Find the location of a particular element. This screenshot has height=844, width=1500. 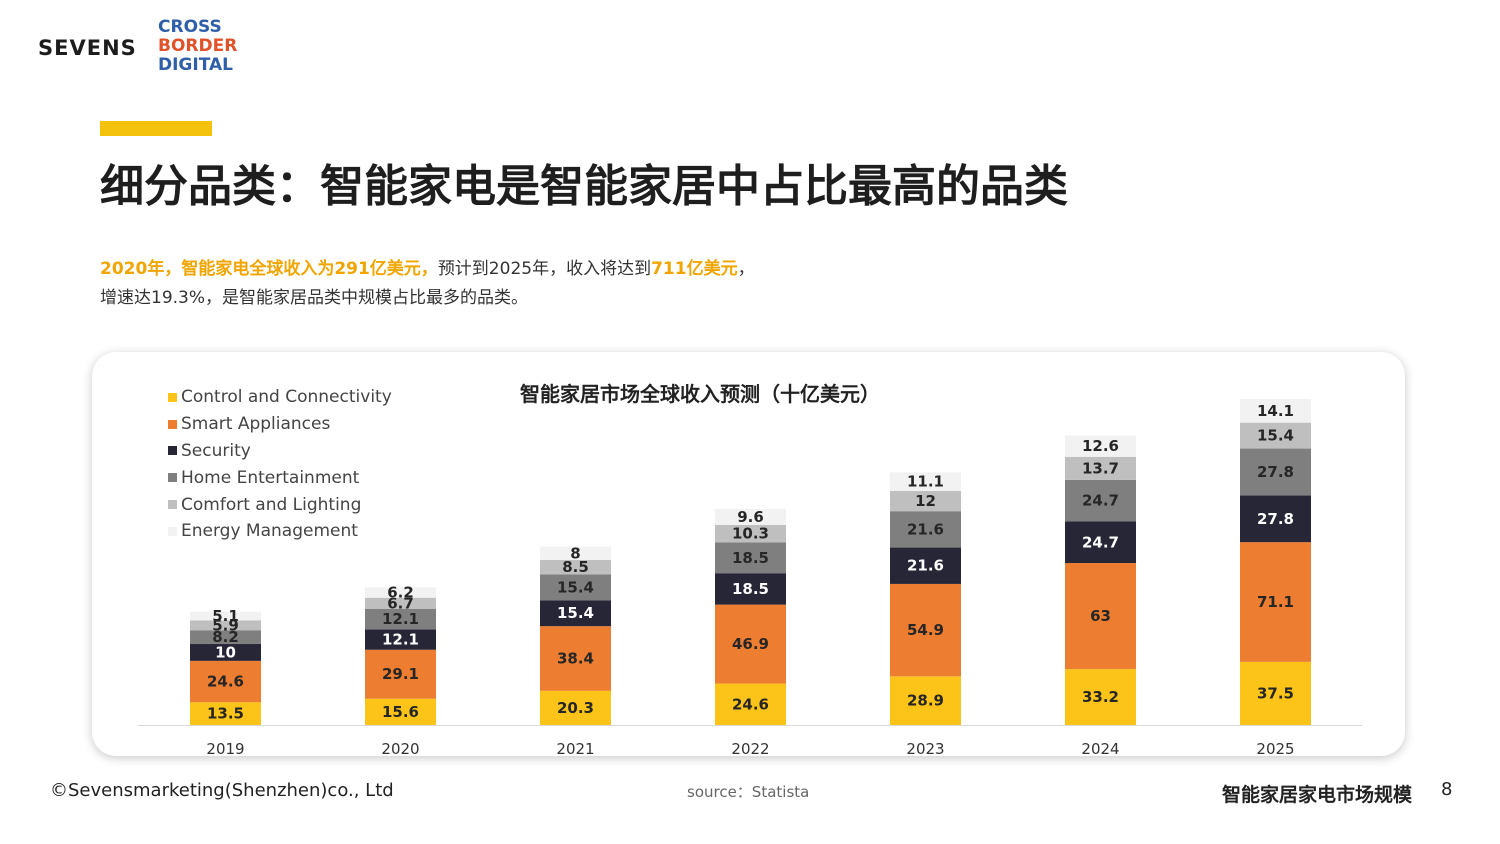

data-label: 14.1 is located at coordinates (1275, 411).